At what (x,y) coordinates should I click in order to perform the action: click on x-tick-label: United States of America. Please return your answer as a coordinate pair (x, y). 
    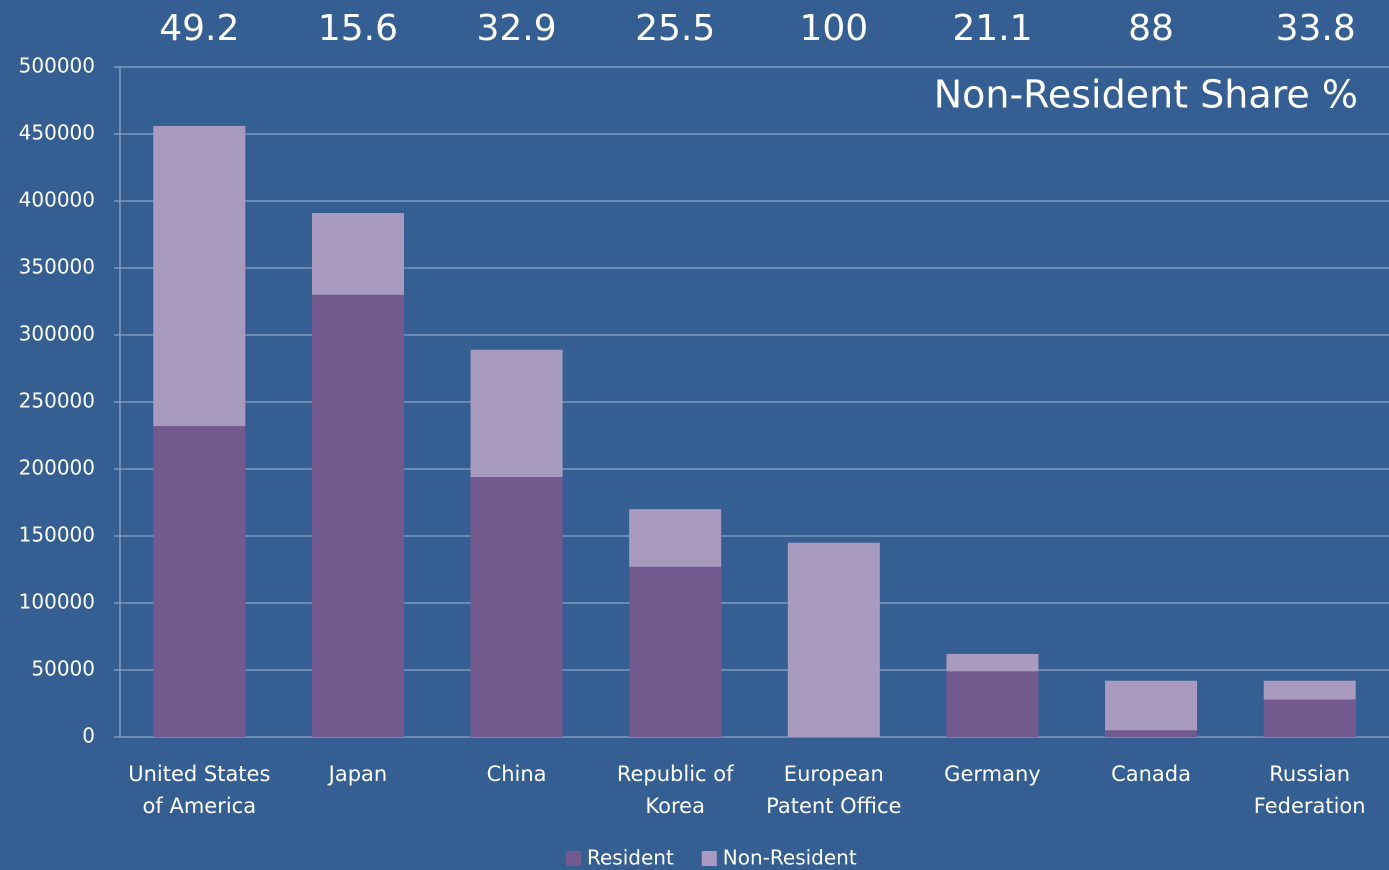
    Looking at the image, I should click on (199, 790).